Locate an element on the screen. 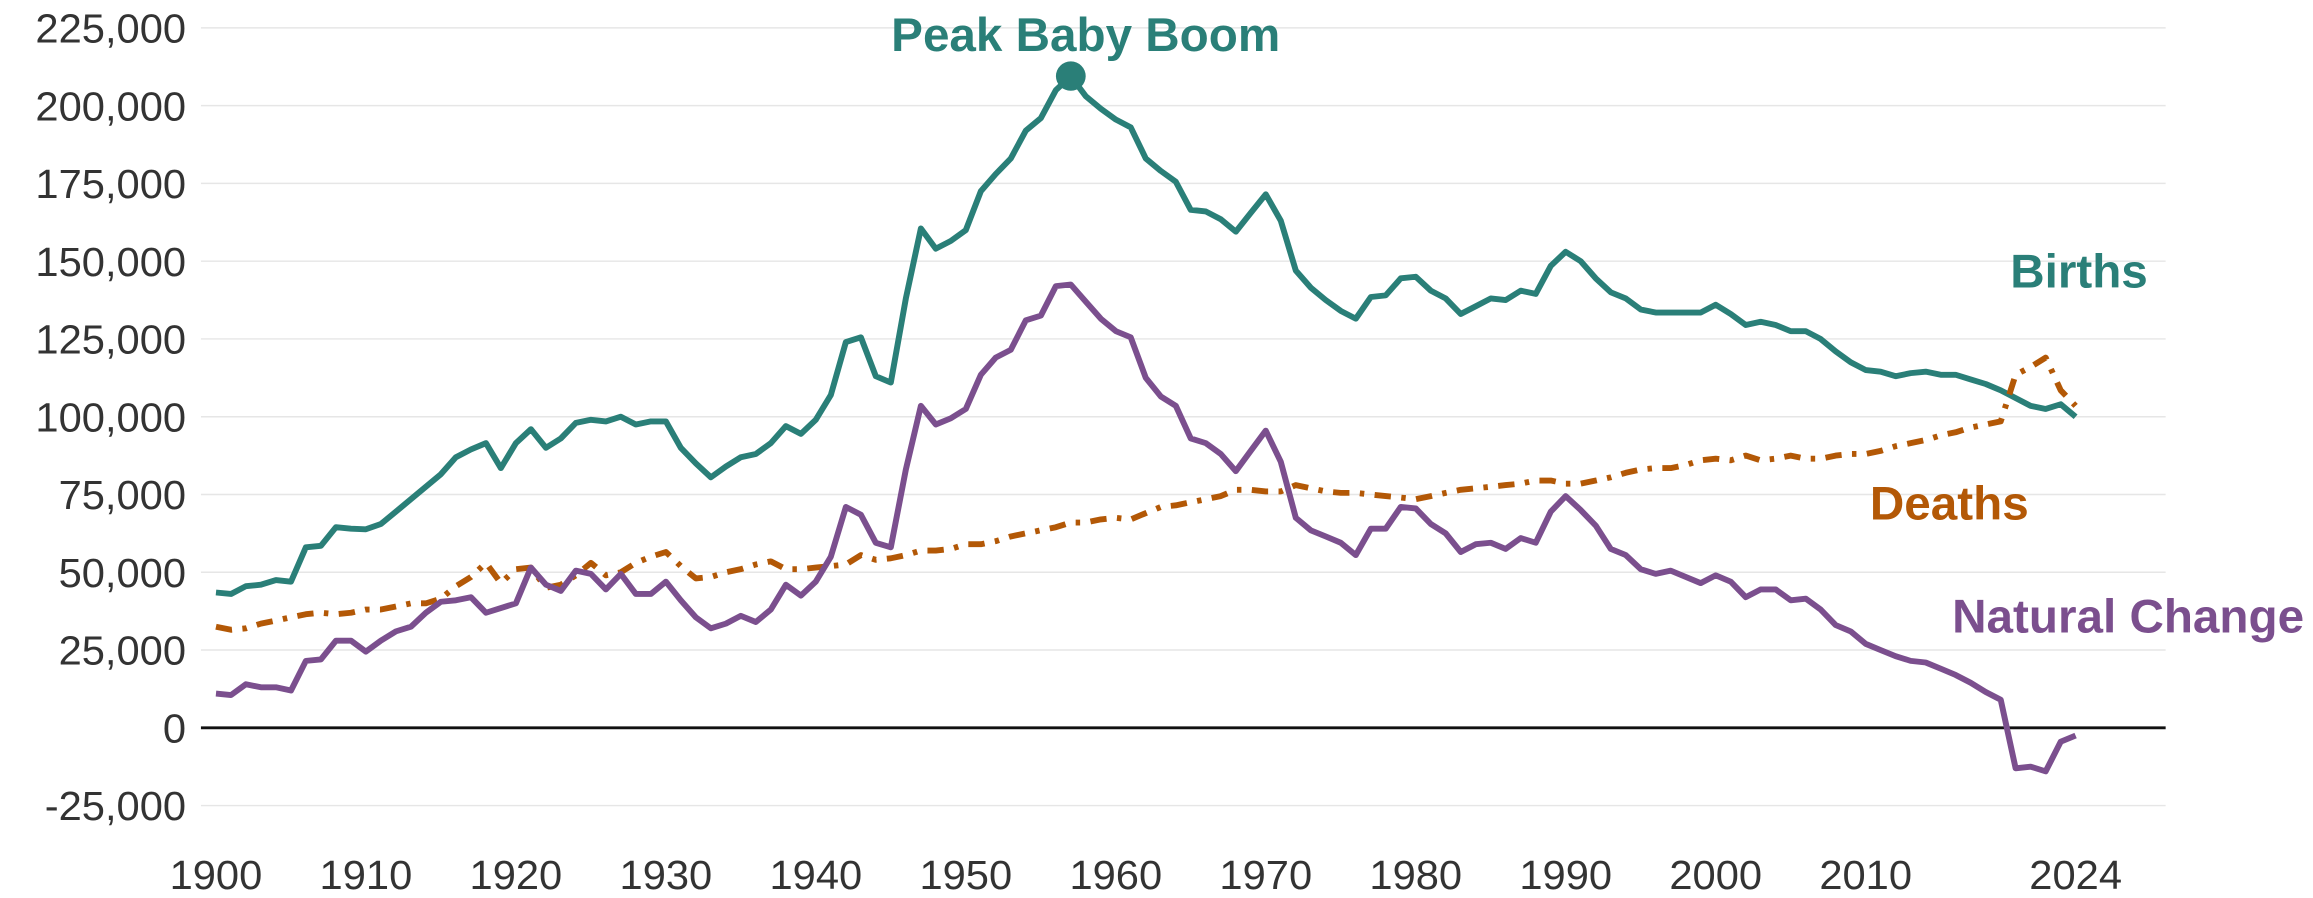 The image size is (2313, 898). x-tick-label: 1920 is located at coordinates (516, 875).